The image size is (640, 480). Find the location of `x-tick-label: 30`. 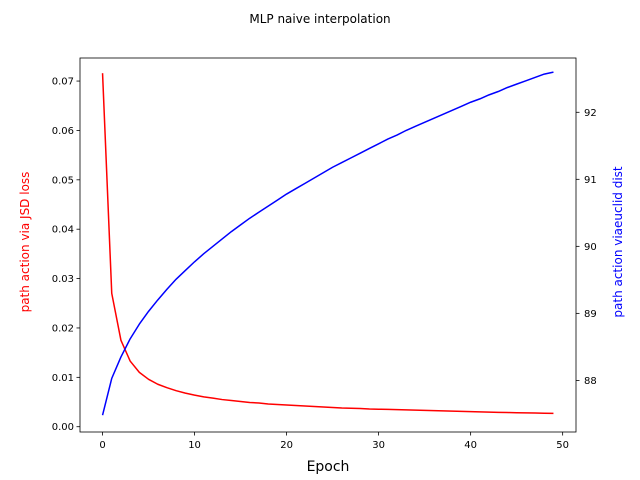

x-tick-label: 30 is located at coordinates (378, 445).